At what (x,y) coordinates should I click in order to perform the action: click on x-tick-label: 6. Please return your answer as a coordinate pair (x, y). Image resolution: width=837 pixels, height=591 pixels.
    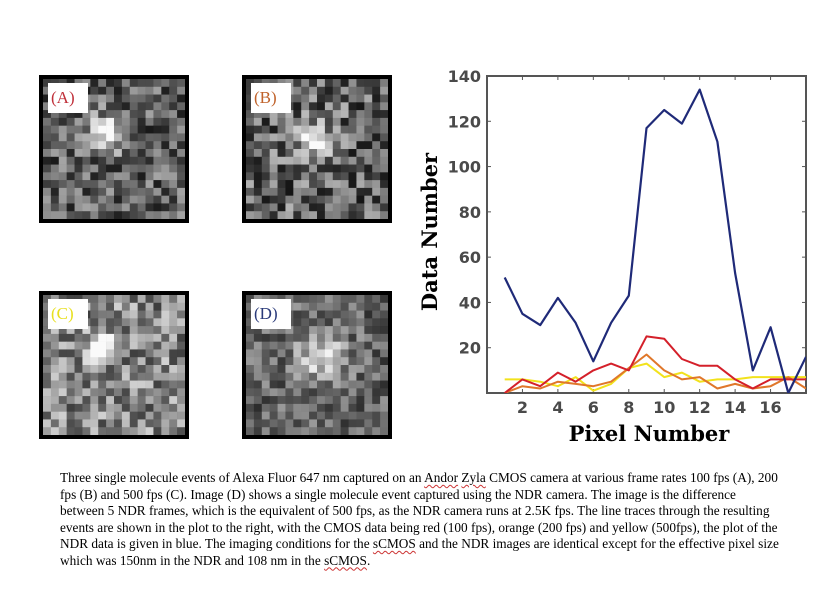
    Looking at the image, I should click on (593, 407).